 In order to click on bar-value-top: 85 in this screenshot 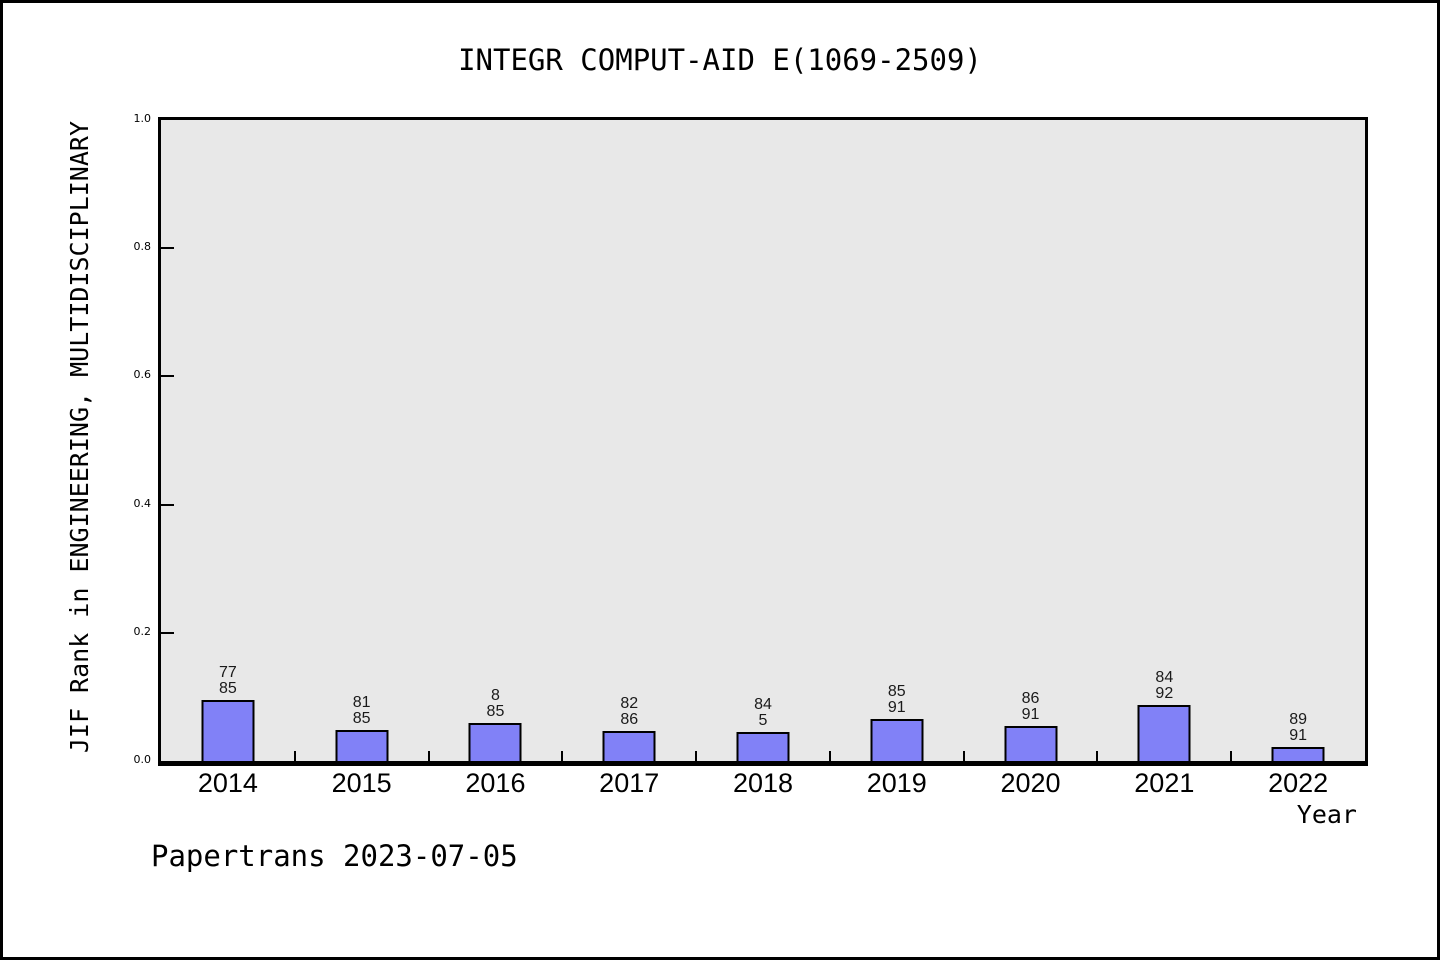, I will do `click(896, 692)`.